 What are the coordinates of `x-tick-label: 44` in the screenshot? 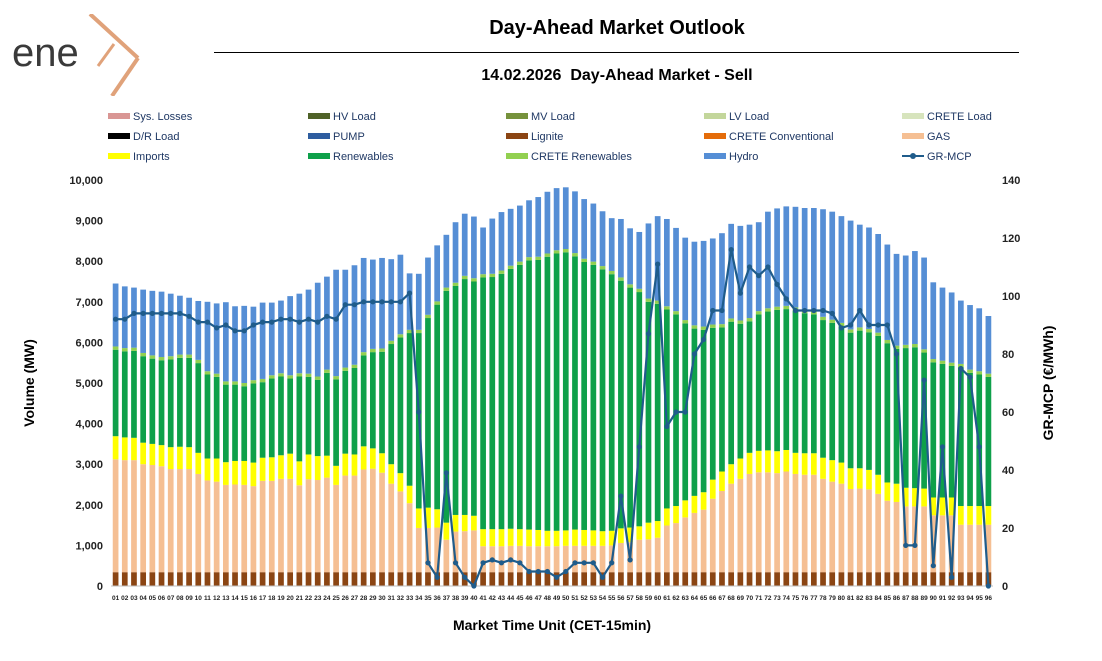 It's located at (511, 598).